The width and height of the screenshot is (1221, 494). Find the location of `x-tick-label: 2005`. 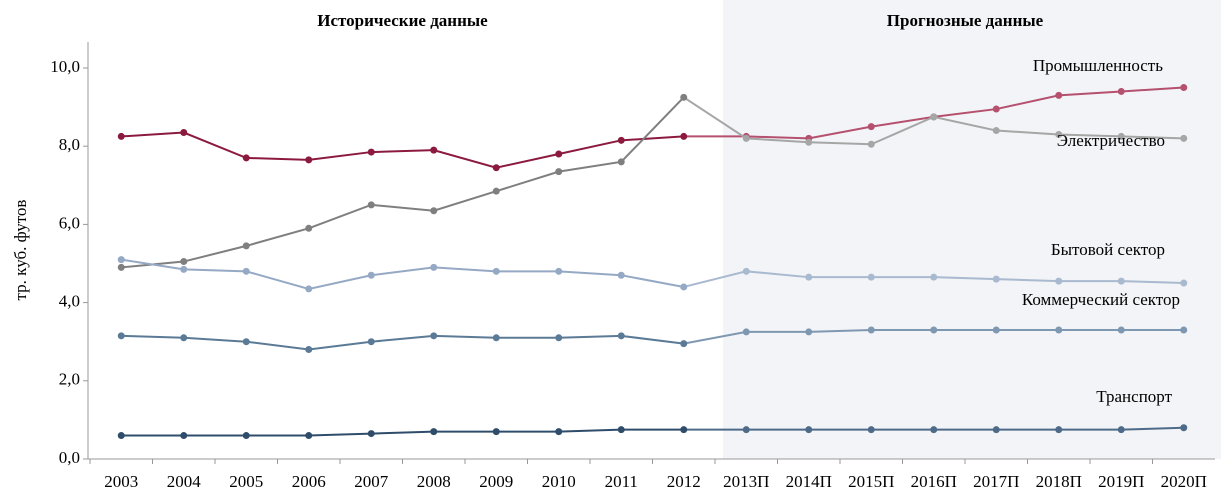

x-tick-label: 2005 is located at coordinates (246, 481).